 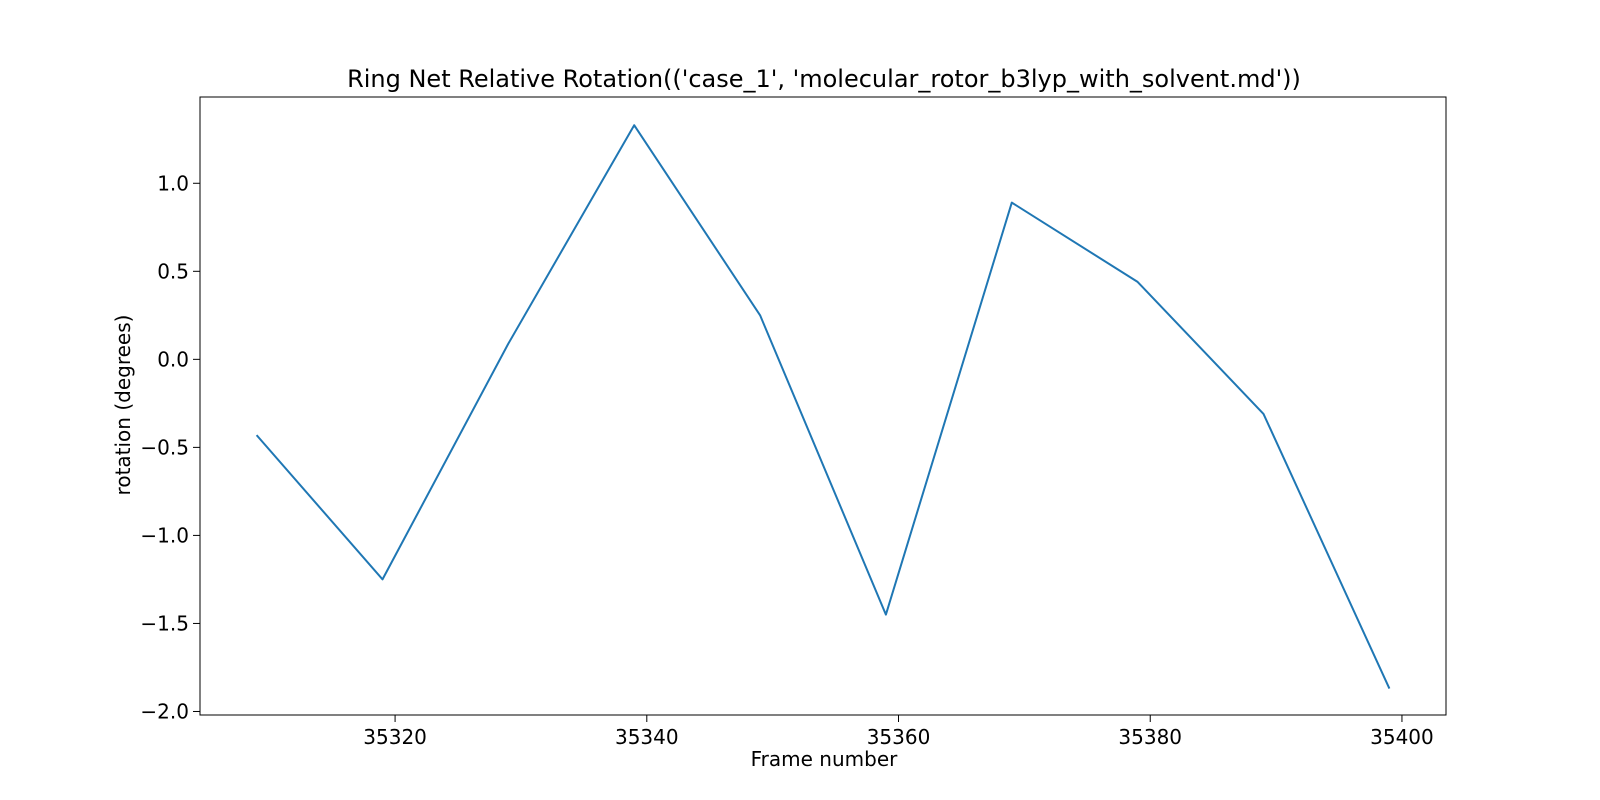 I want to click on x-tick-label: 35400, so click(x=1402, y=737).